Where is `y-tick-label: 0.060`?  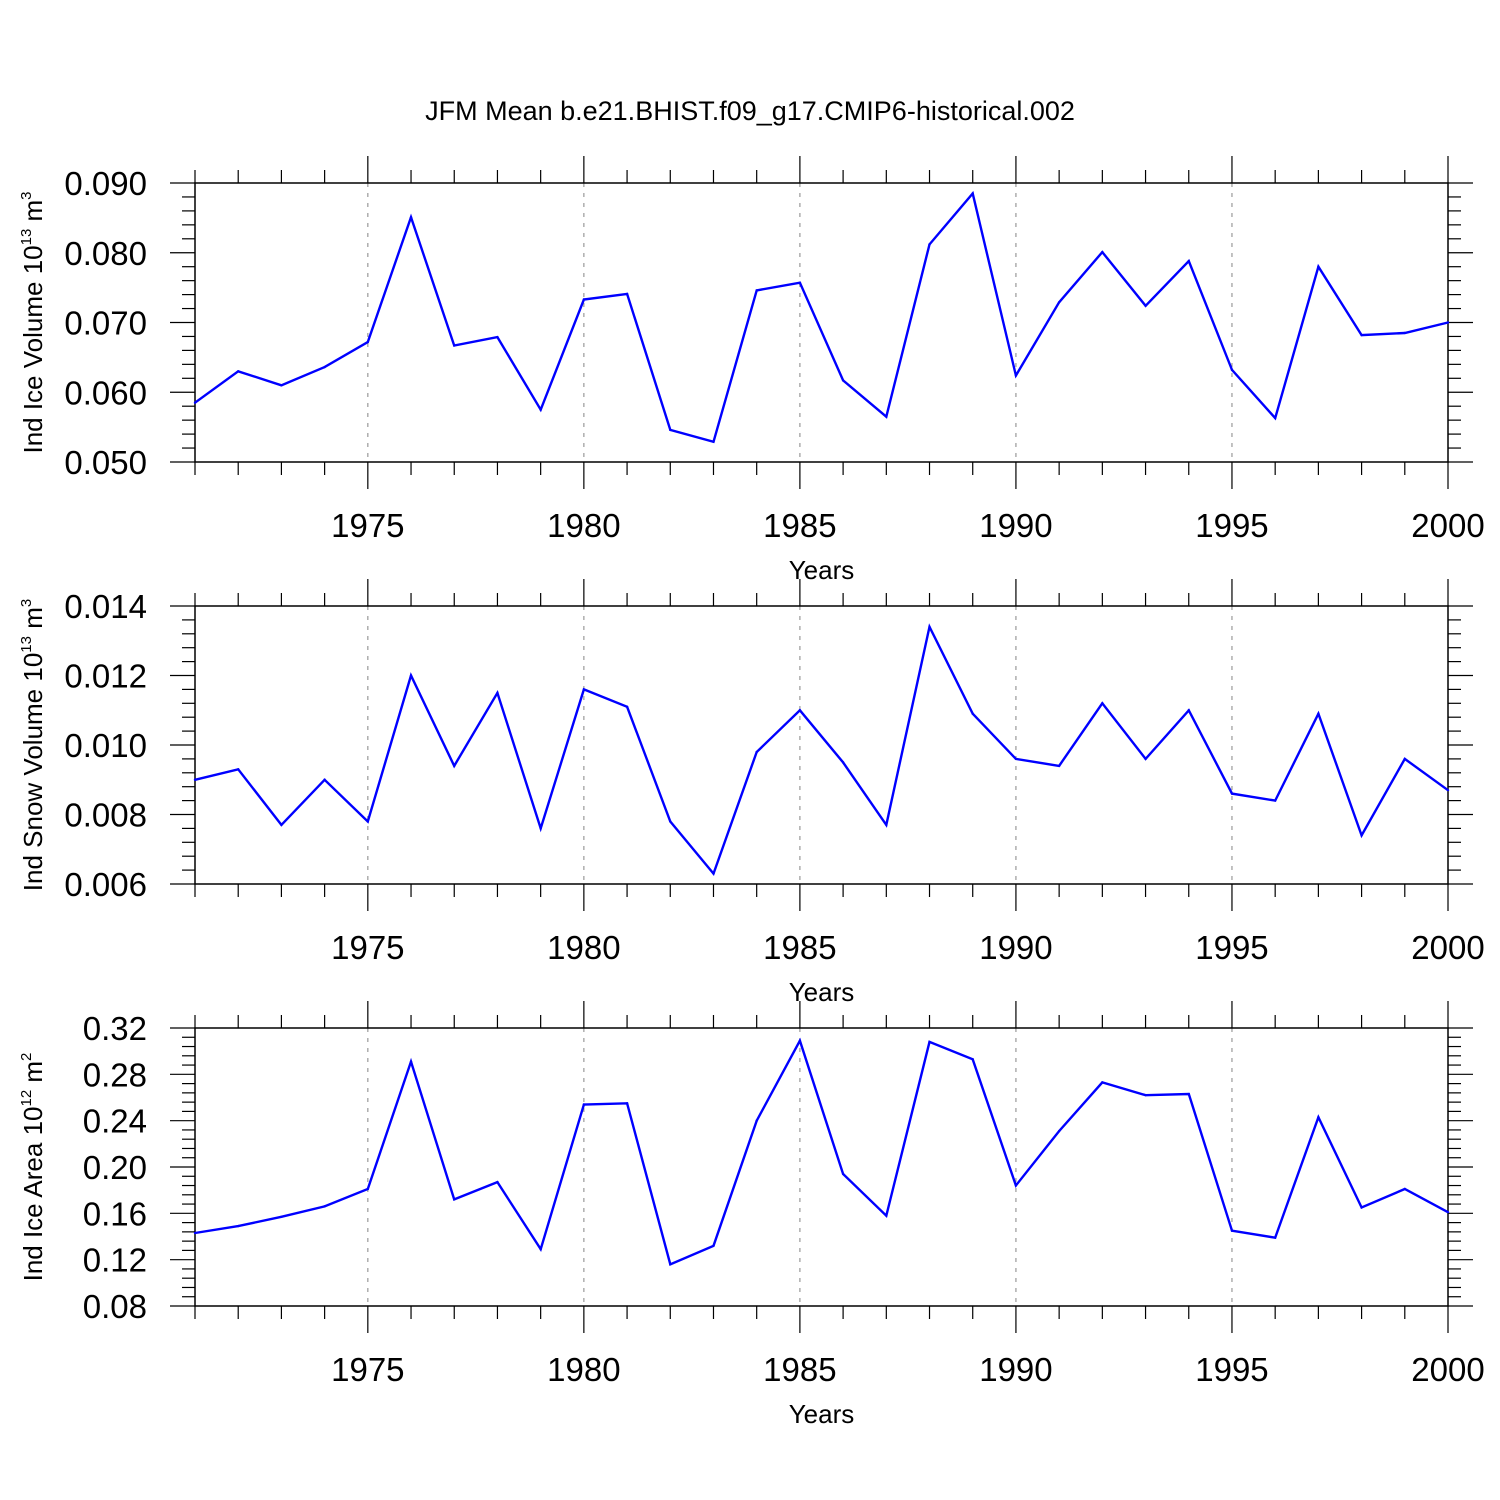
y-tick-label: 0.060 is located at coordinates (105, 392).